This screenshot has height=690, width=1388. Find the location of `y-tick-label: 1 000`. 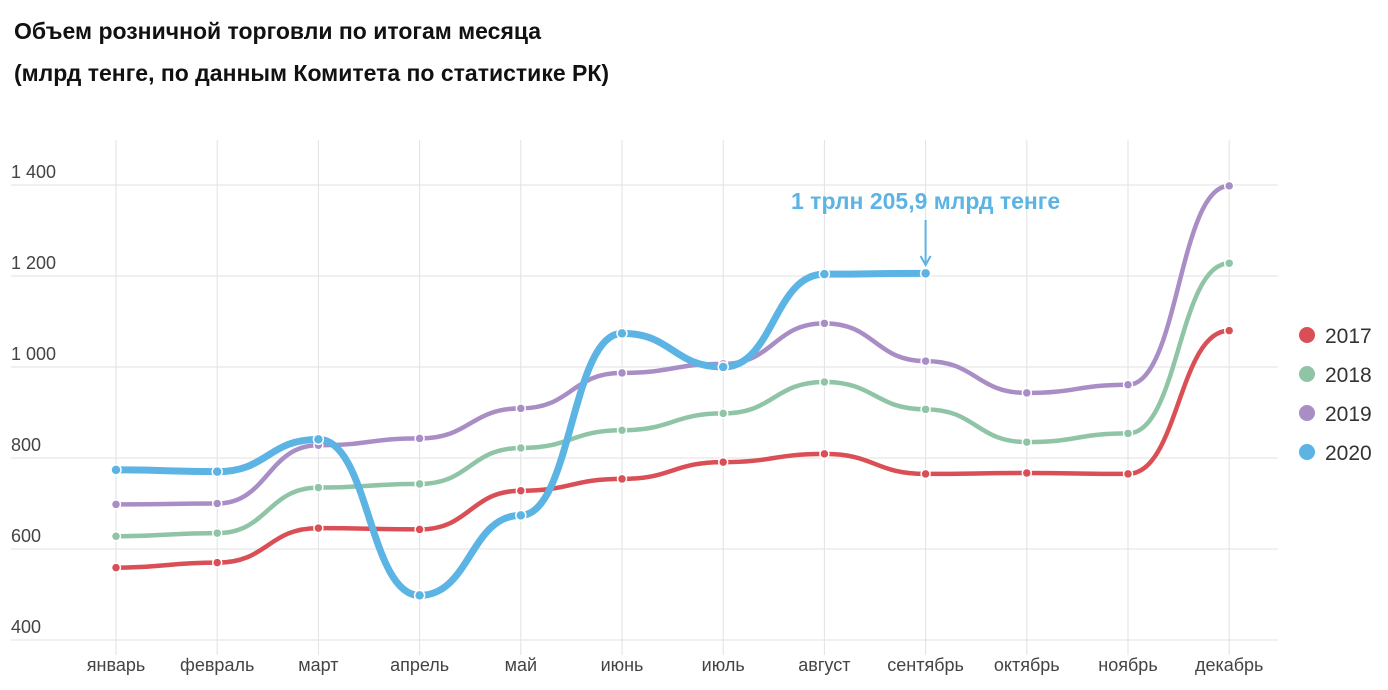

y-tick-label: 1 000 is located at coordinates (33, 354).